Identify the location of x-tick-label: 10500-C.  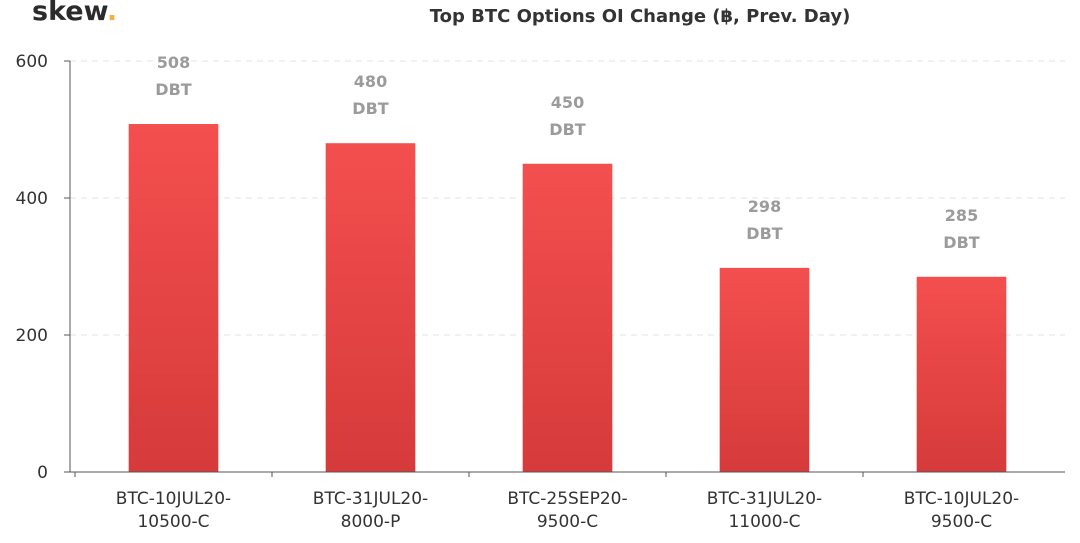
(173, 522).